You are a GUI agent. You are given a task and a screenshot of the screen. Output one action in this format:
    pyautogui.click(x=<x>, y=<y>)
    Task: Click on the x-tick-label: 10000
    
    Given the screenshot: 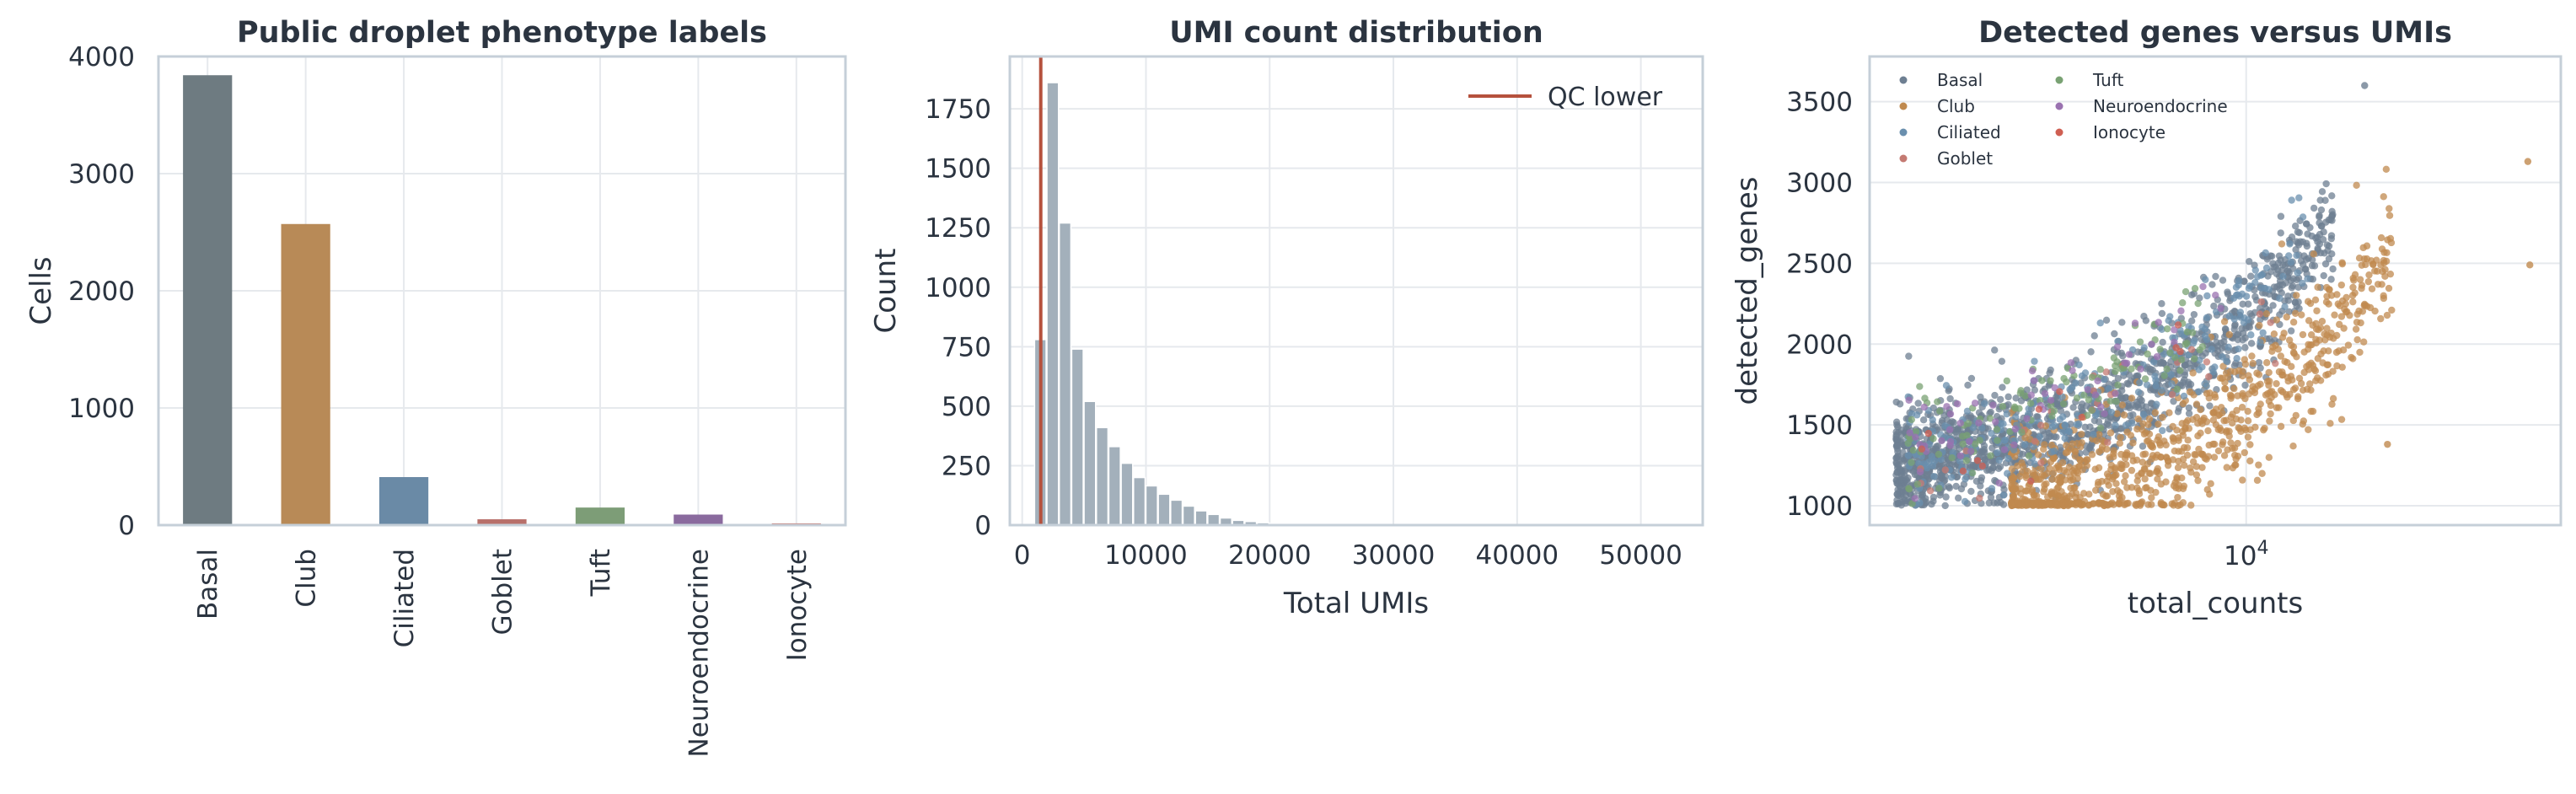 What is the action you would take?
    pyautogui.click(x=1146, y=556)
    